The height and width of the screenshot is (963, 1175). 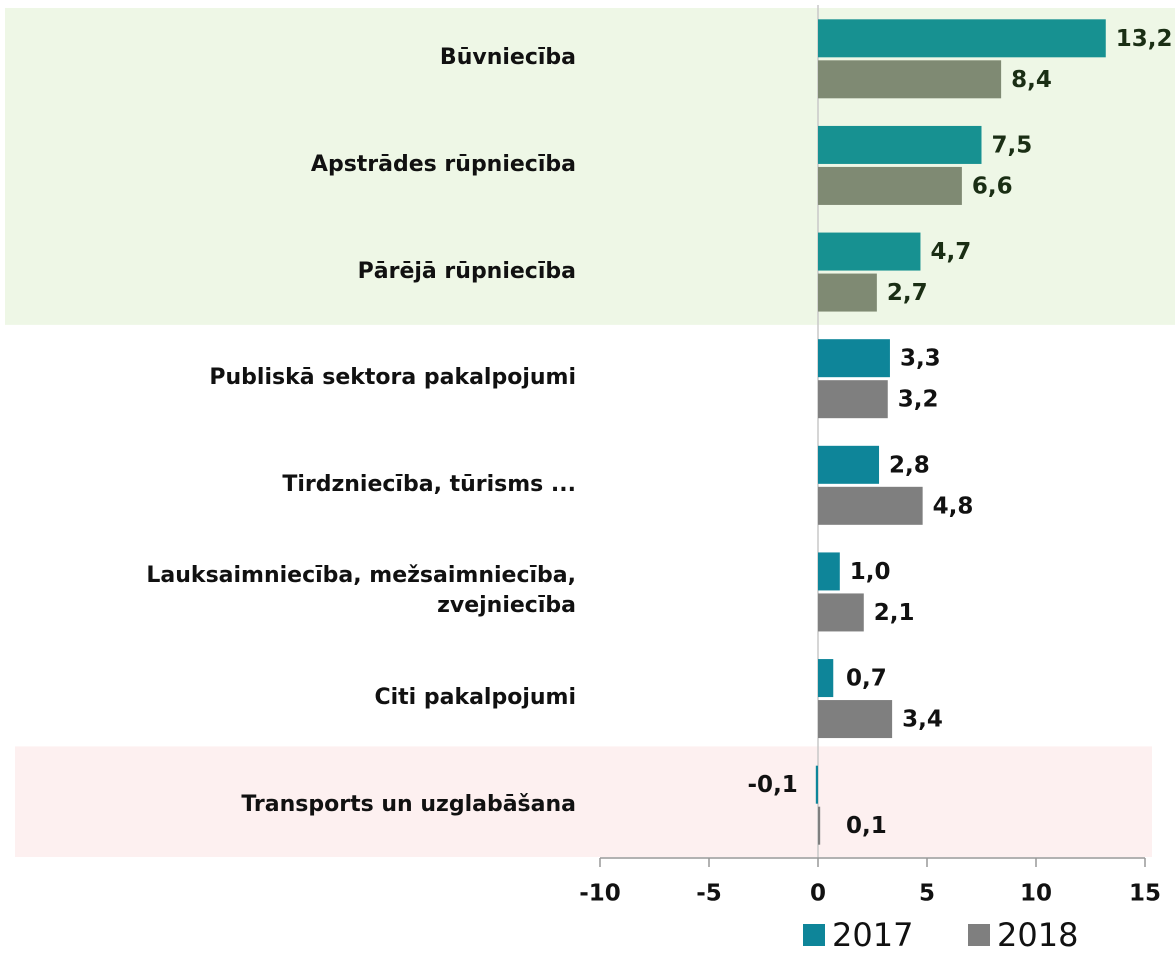 I want to click on value-label: 3,3, so click(x=920, y=359).